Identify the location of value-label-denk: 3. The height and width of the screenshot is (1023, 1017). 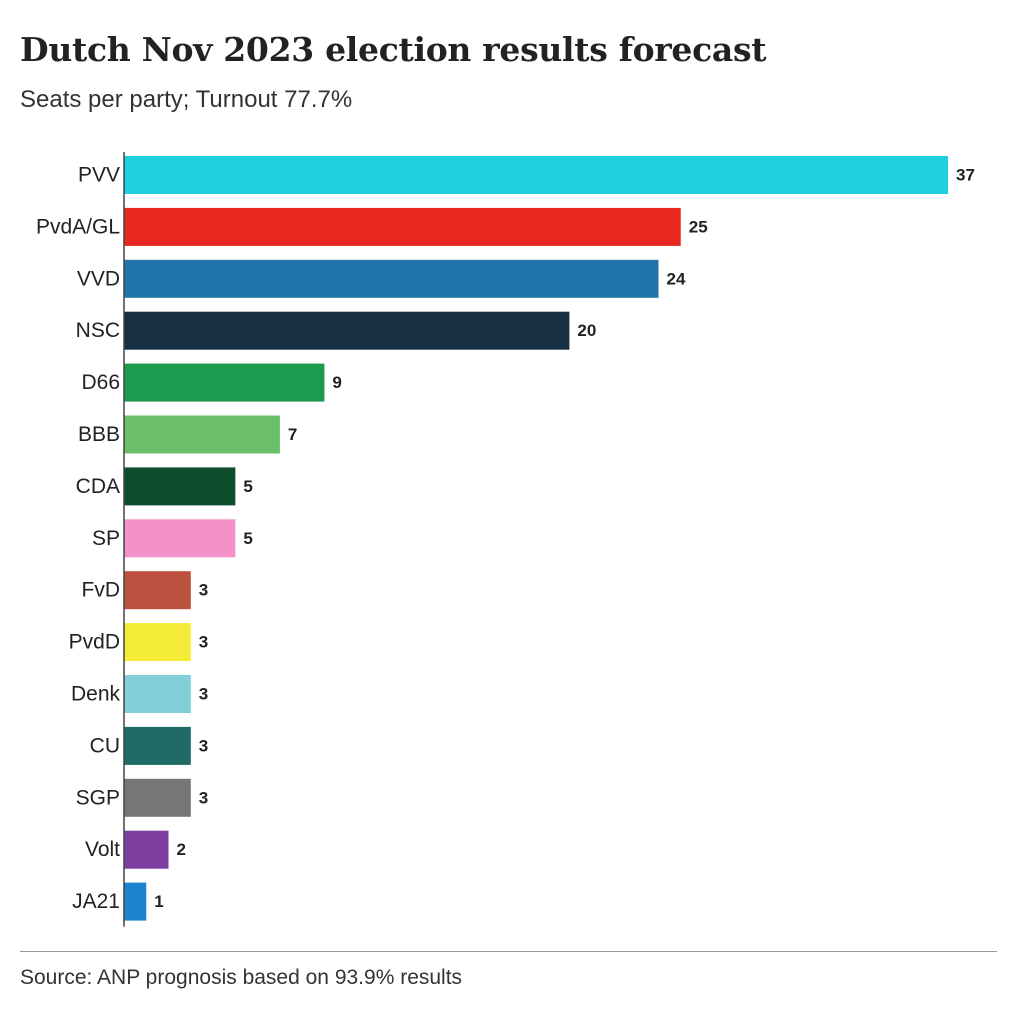
(203, 694).